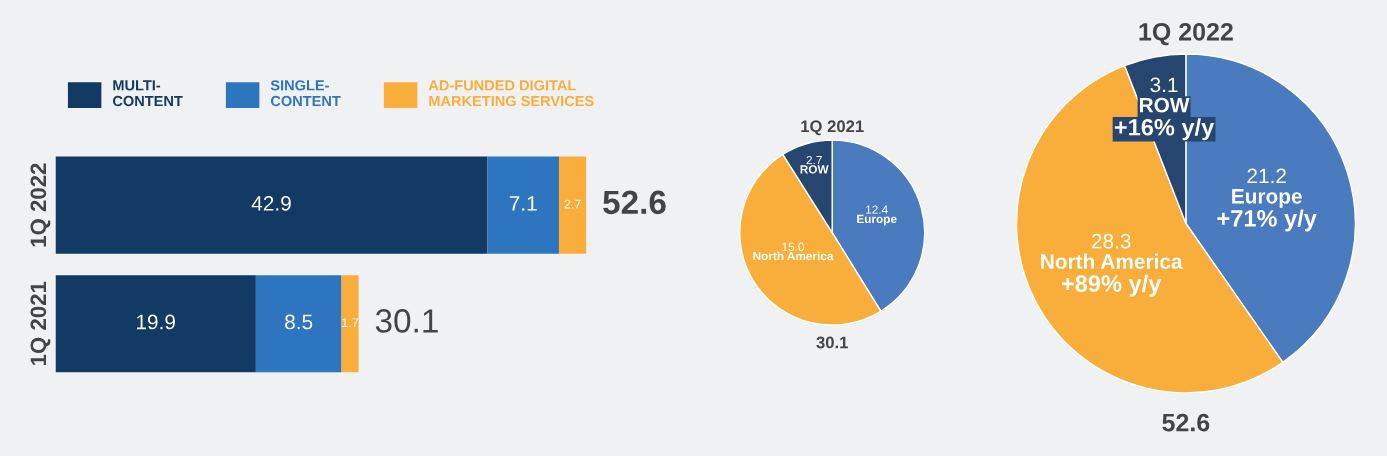  I want to click on data-label: 8.5, so click(299, 322).